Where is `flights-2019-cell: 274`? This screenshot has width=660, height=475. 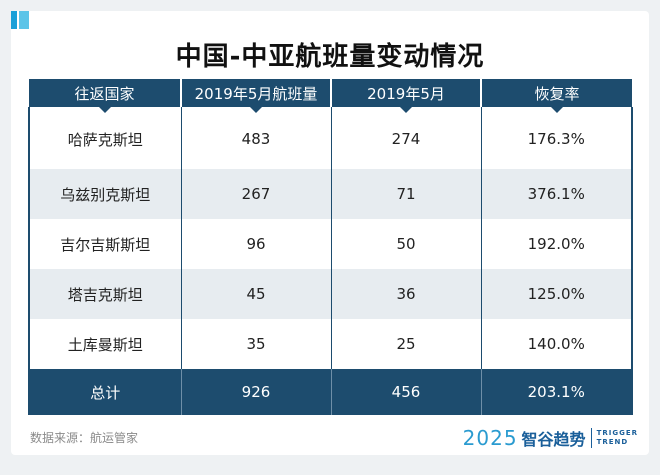 flights-2019-cell: 274 is located at coordinates (405, 138).